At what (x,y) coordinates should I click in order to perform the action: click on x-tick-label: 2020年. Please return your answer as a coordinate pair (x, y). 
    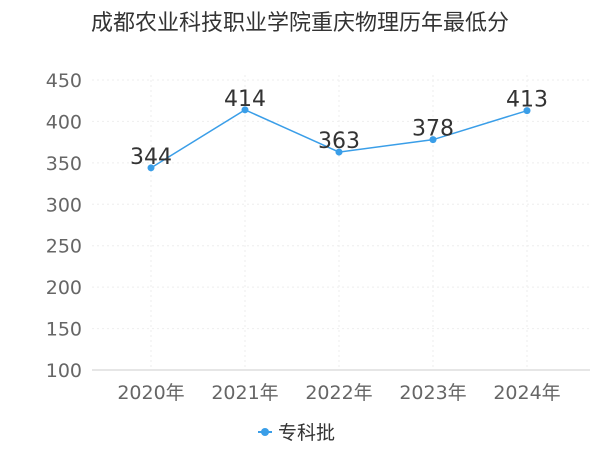
    Looking at the image, I should click on (150, 393).